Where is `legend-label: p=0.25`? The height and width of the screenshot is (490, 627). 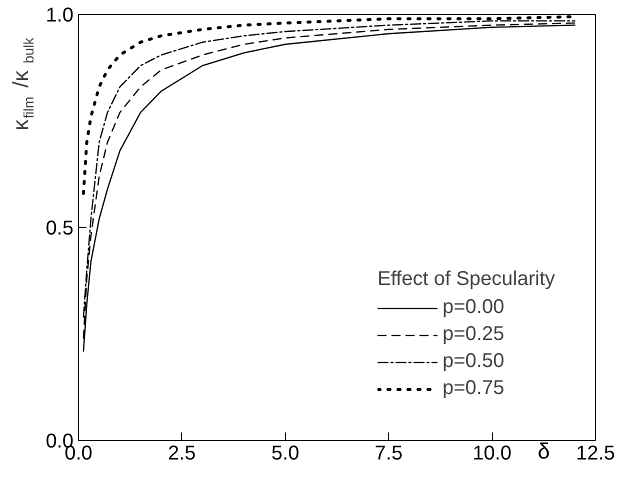 legend-label: p=0.25 is located at coordinates (473, 334).